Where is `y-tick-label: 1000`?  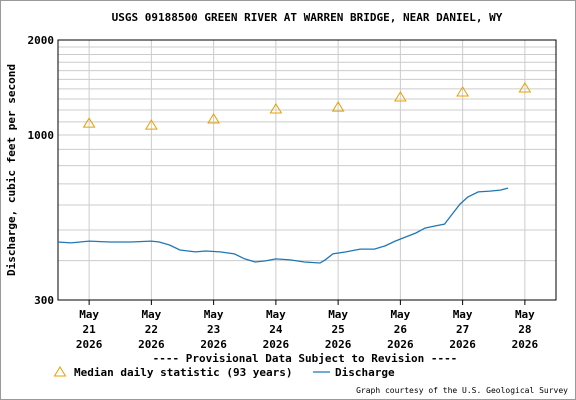
y-tick-label: 1000 is located at coordinates (41, 135).